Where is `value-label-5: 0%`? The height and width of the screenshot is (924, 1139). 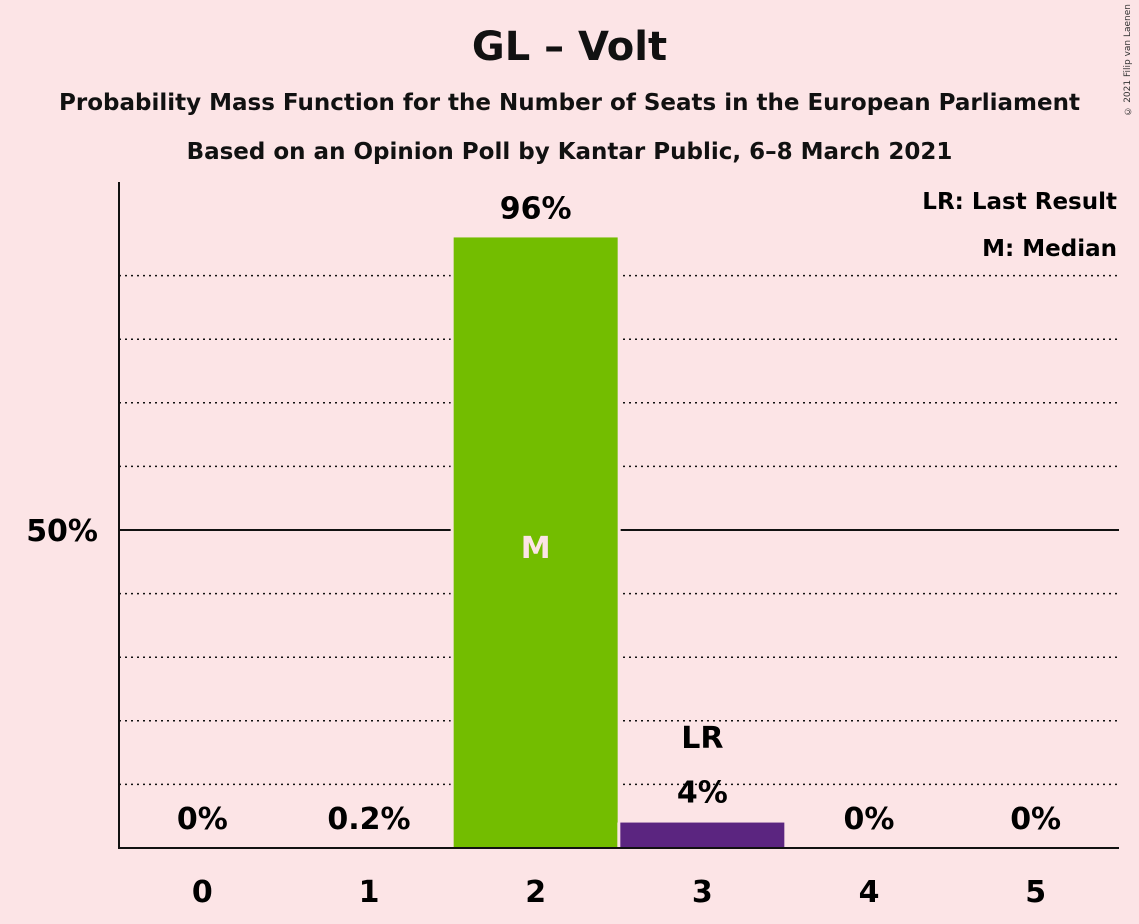
value-label-5: 0% is located at coordinates (1035, 819).